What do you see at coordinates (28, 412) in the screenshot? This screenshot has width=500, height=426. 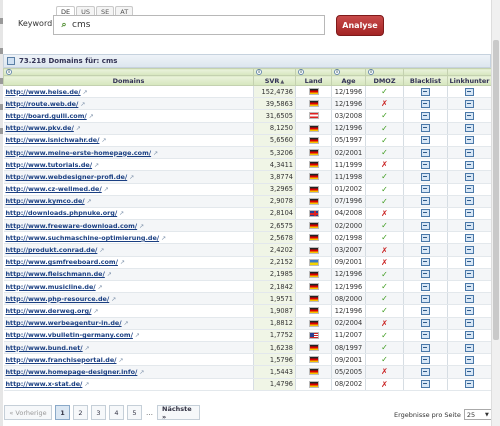 I see `prev-page-button: « Vorherige` at bounding box center [28, 412].